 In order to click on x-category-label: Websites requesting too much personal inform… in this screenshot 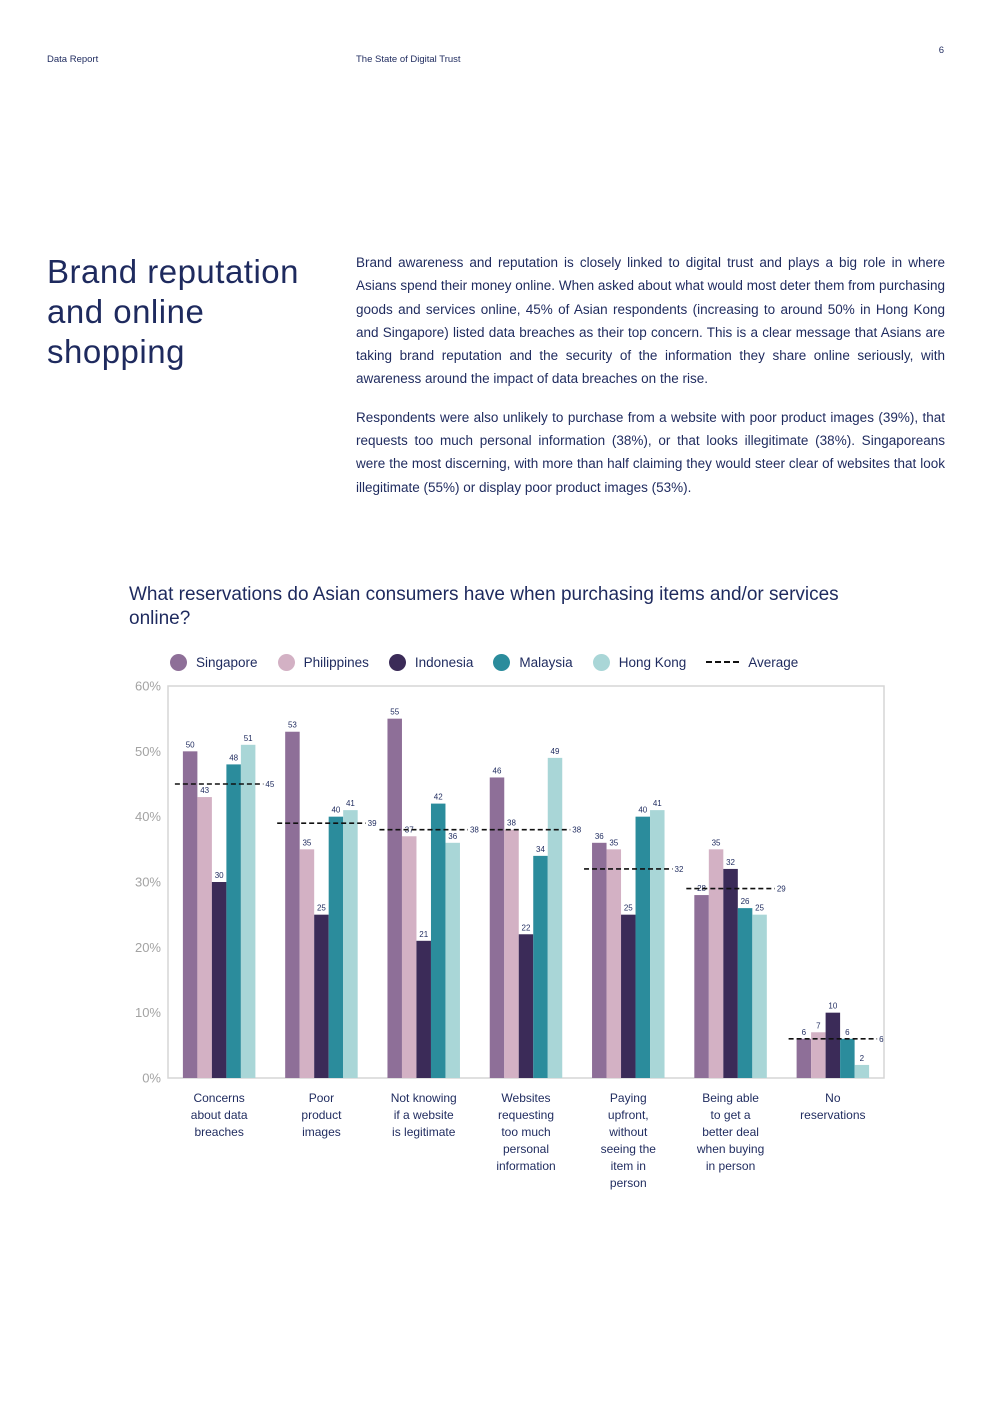, I will do `click(525, 1132)`.